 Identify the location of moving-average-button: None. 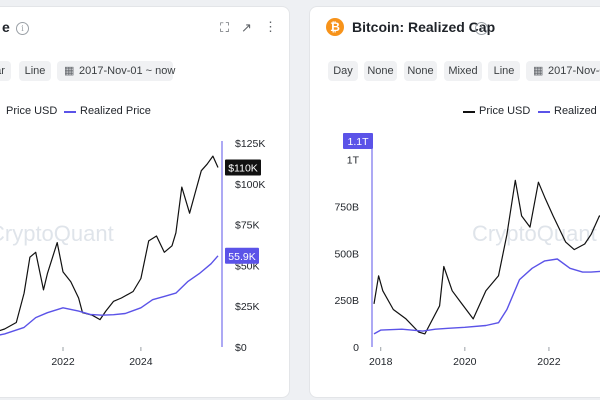
(380, 71).